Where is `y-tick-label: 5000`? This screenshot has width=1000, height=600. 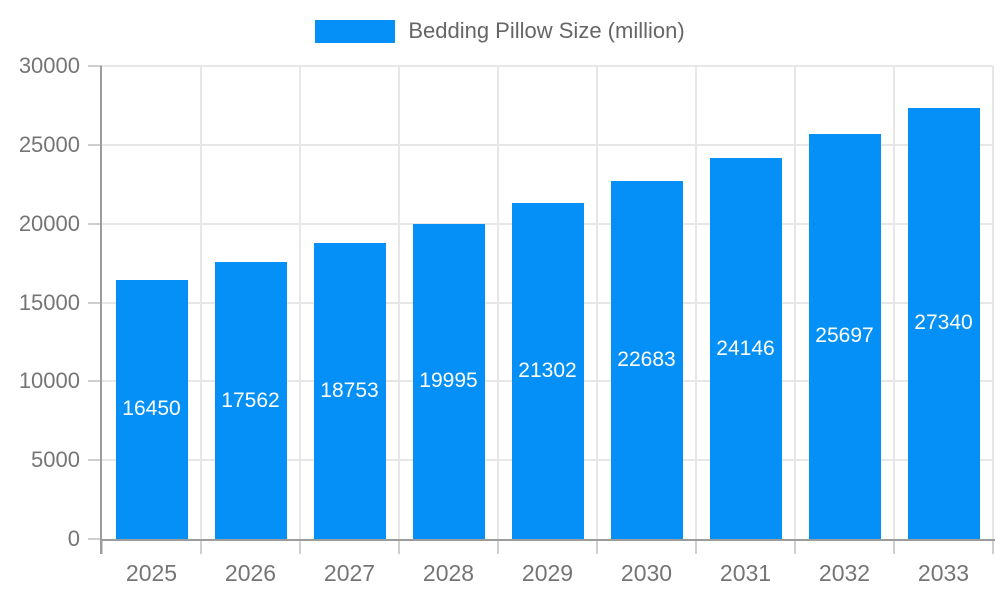
y-tick-label: 5000 is located at coordinates (55, 460).